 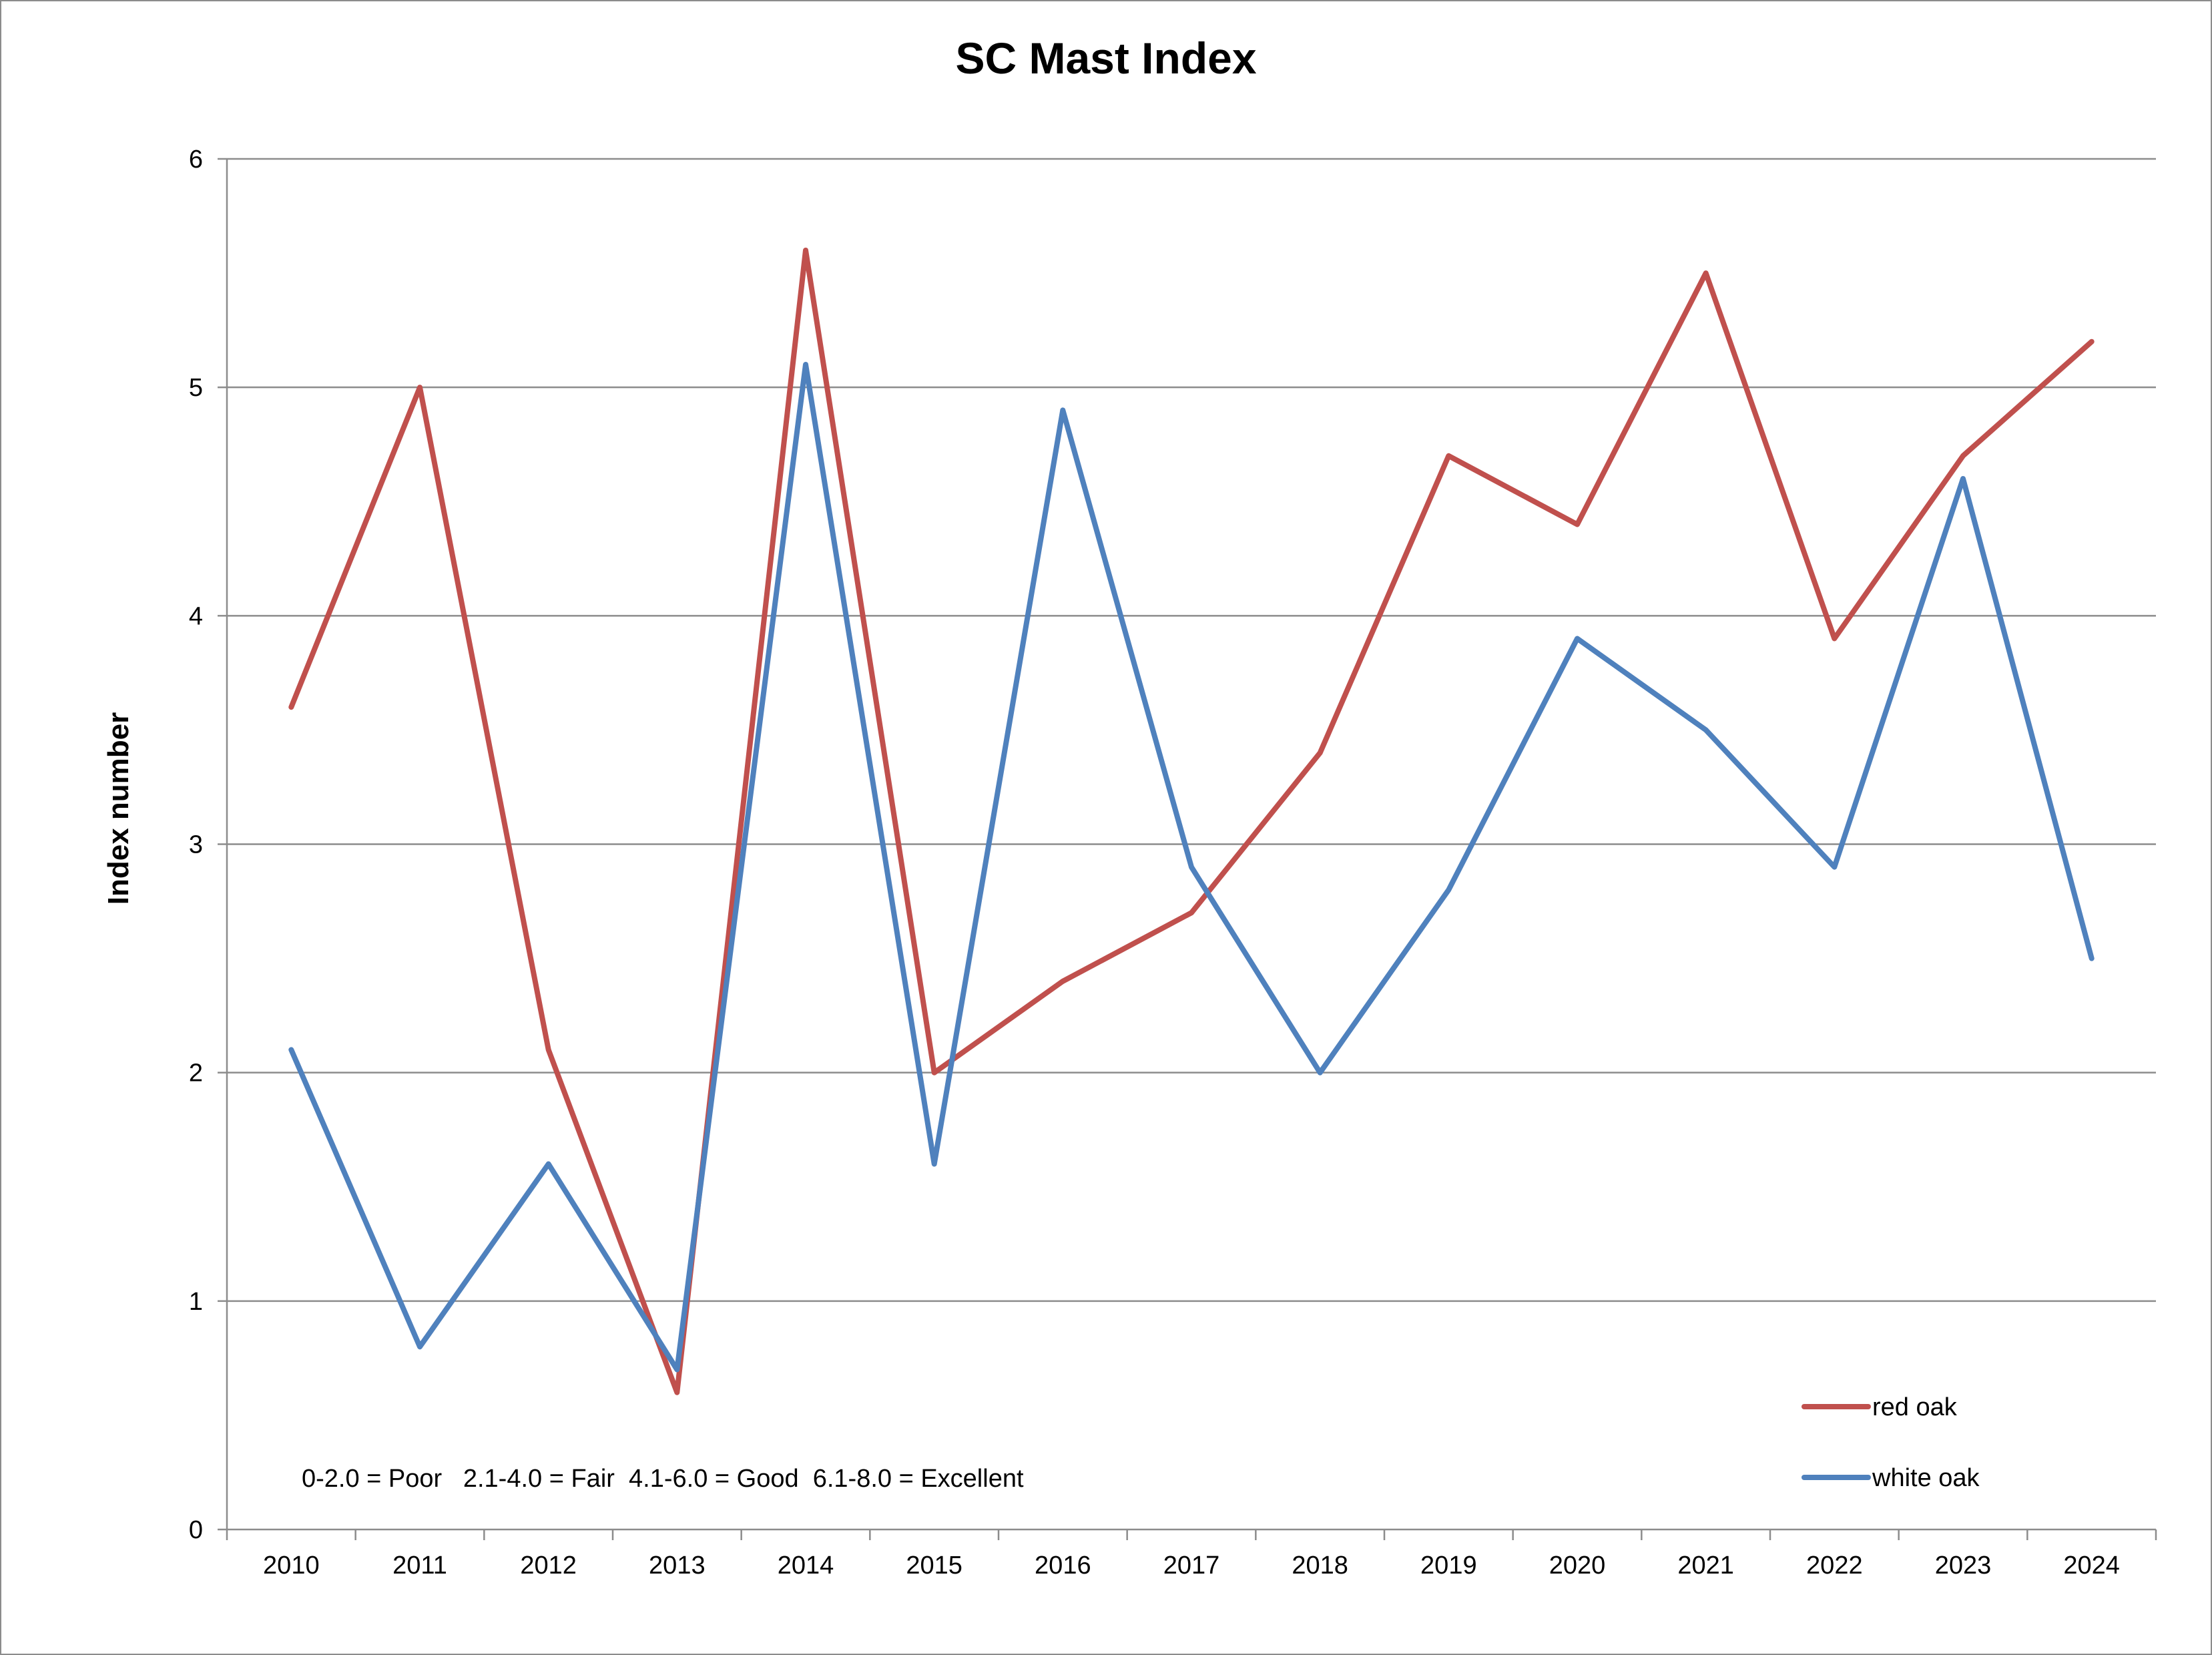 What do you see at coordinates (118, 808) in the screenshot?
I see `y-axis-label: Index number` at bounding box center [118, 808].